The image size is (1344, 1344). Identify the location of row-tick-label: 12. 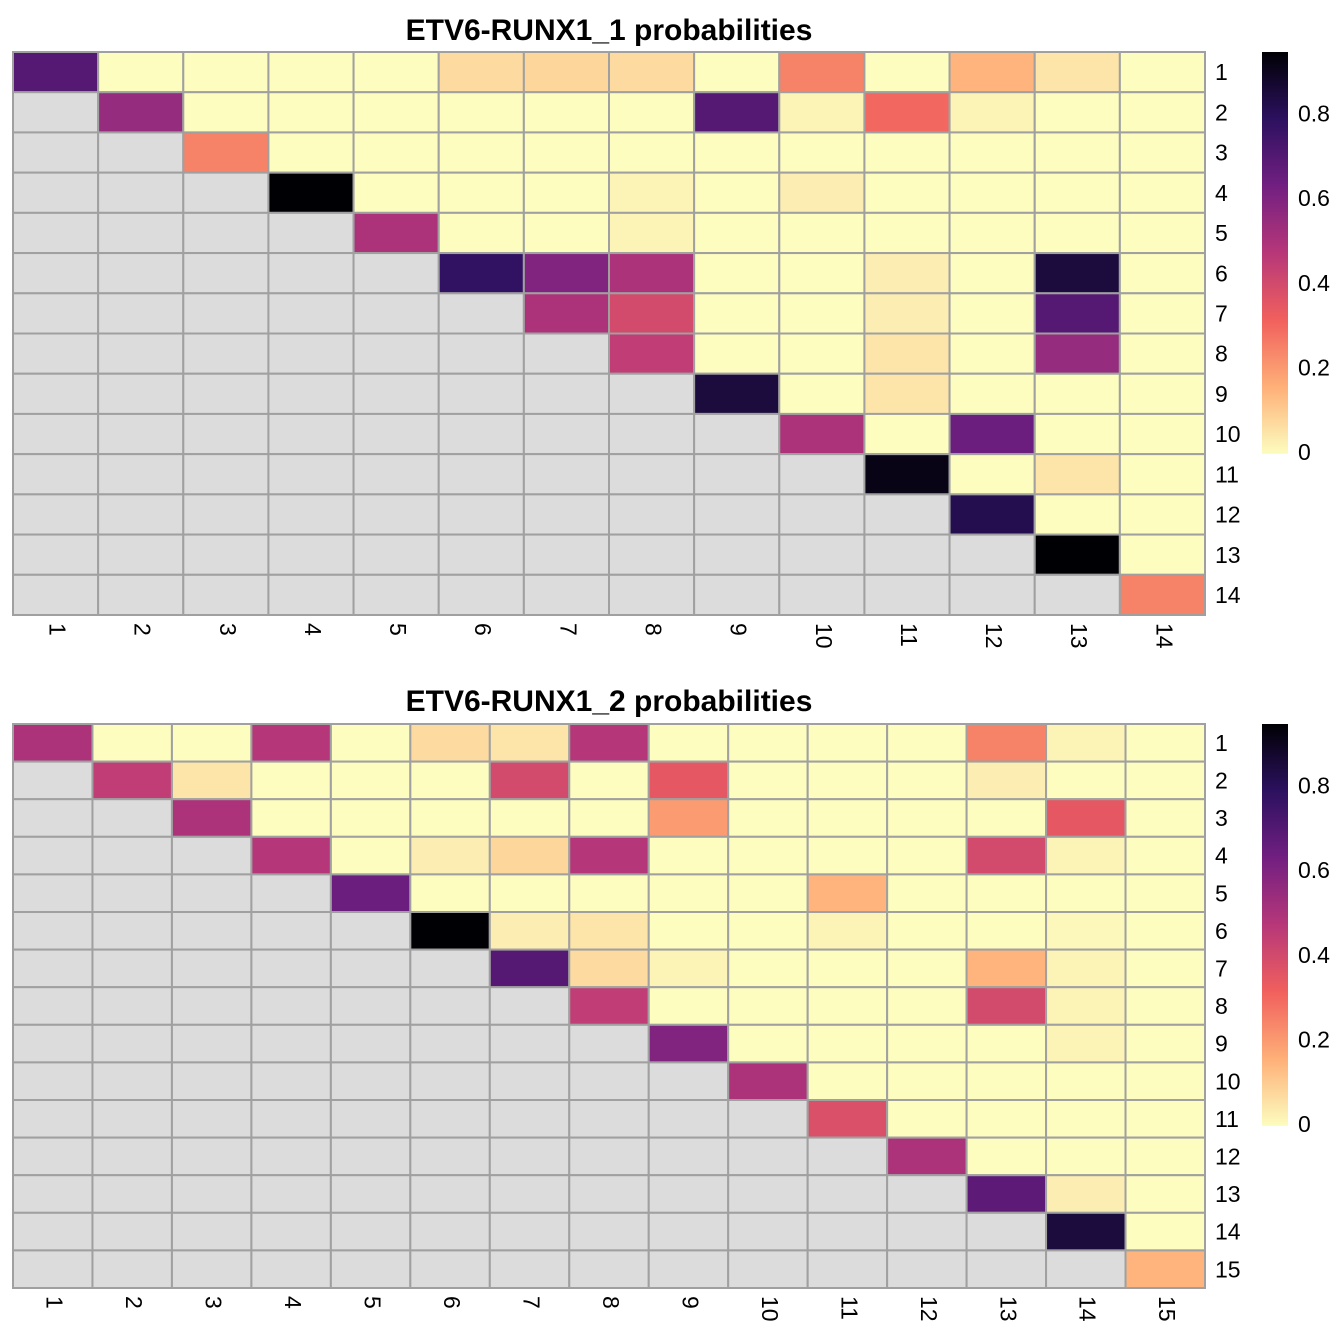
(1228, 515).